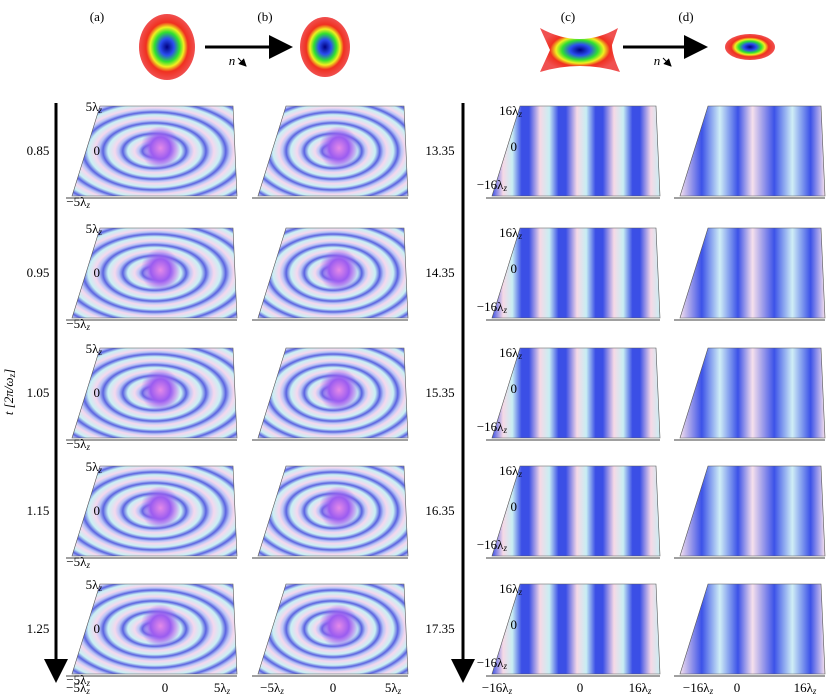 The width and height of the screenshot is (830, 697). I want to click on time-label: 13.35, so click(439, 150).